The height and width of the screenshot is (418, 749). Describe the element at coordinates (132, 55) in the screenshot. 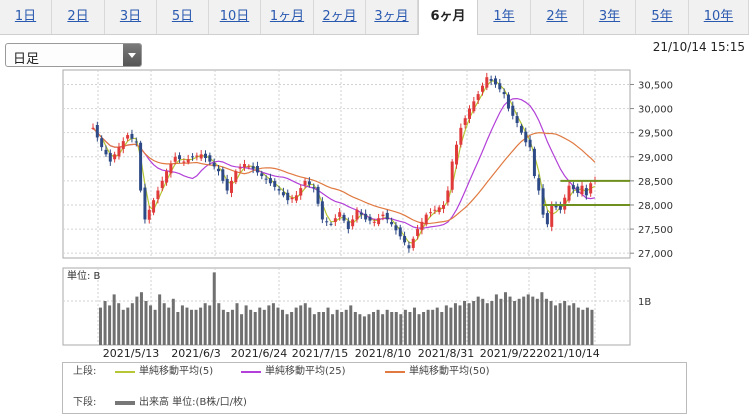

I see `chevron-down-icon` at that location.